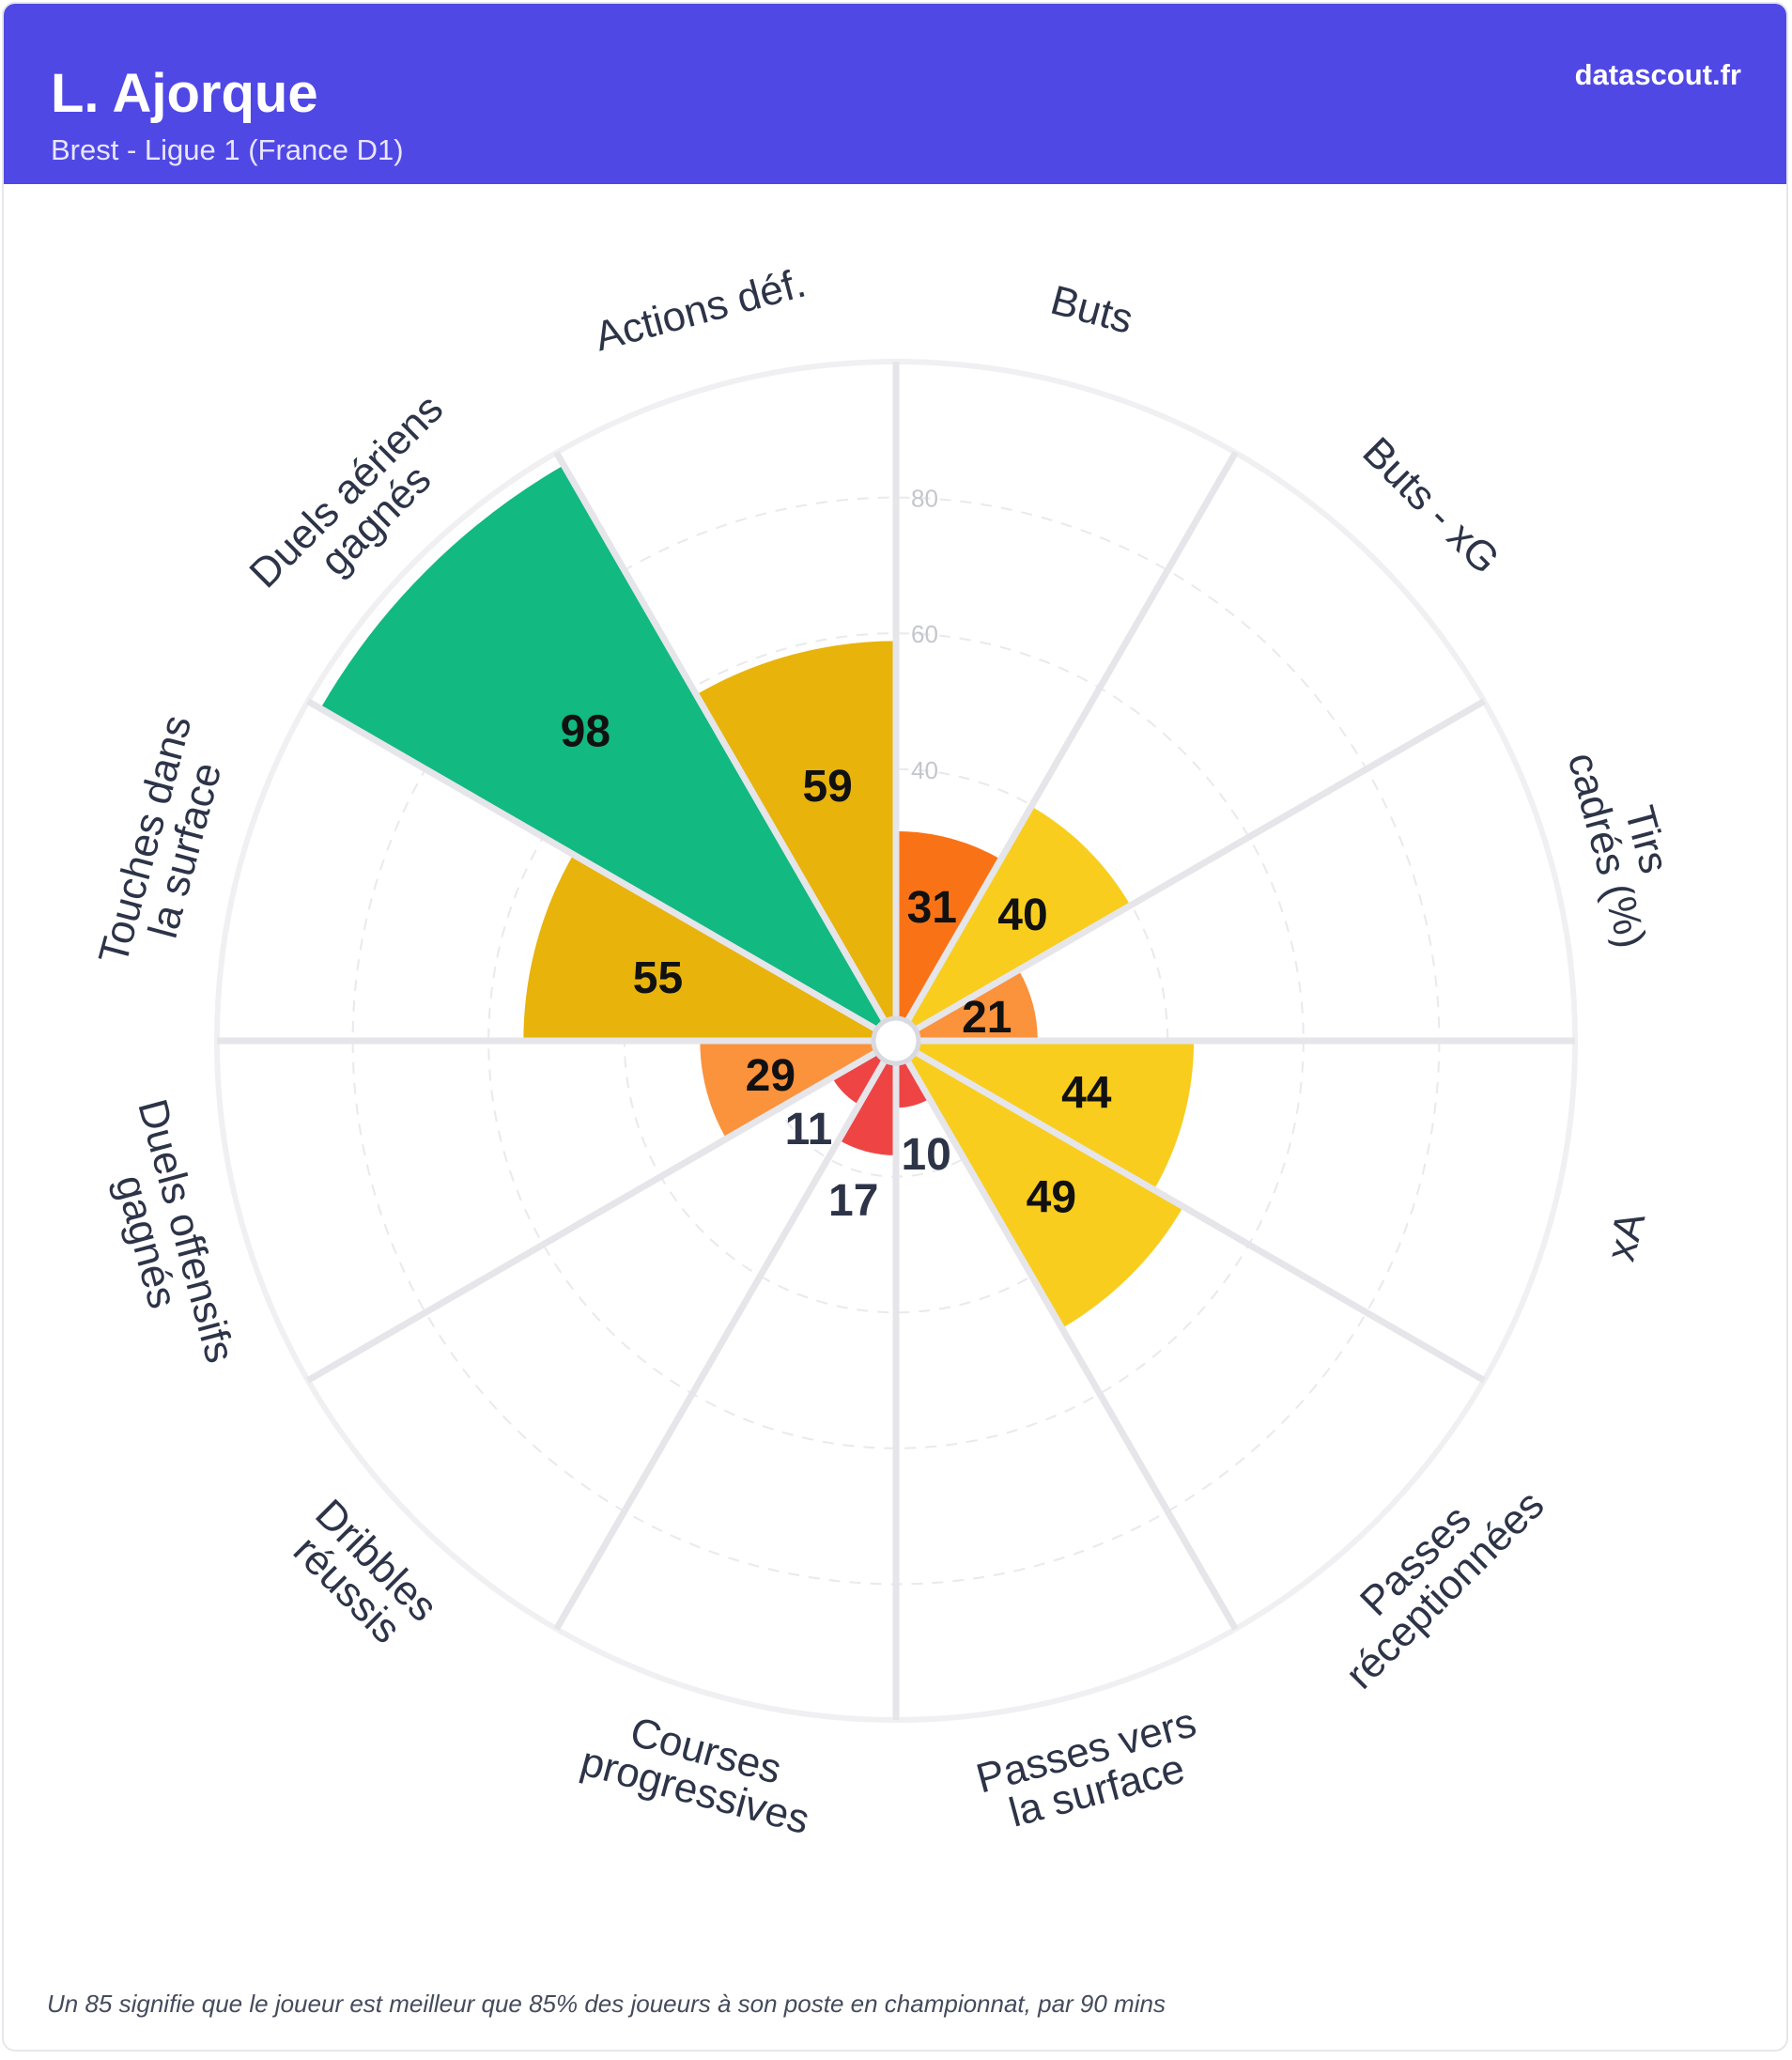 This screenshot has height=2060, width=1792. Describe the element at coordinates (925, 1155) in the screenshot. I see `value-label: 10` at that location.